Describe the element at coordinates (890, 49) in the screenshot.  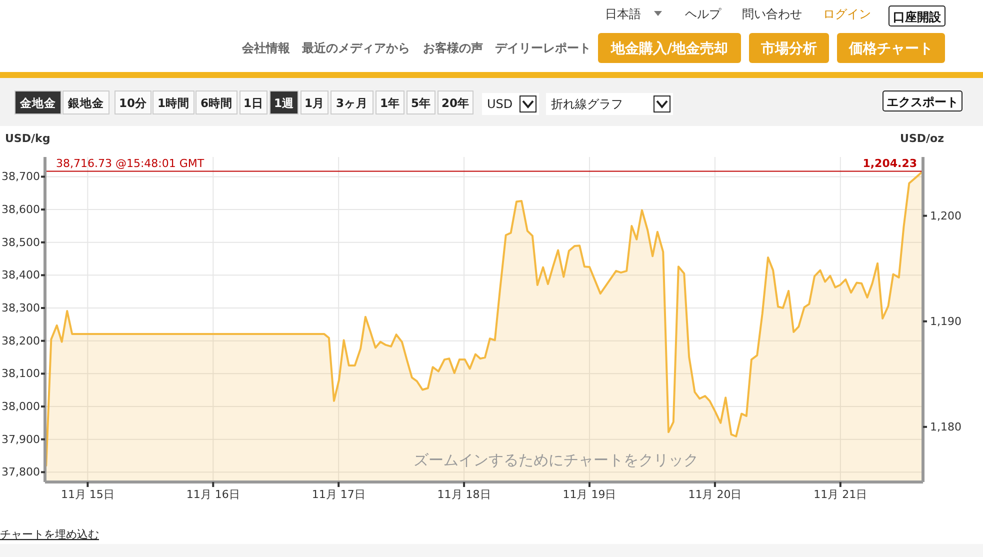
I see `text: 価格チャート` at that location.